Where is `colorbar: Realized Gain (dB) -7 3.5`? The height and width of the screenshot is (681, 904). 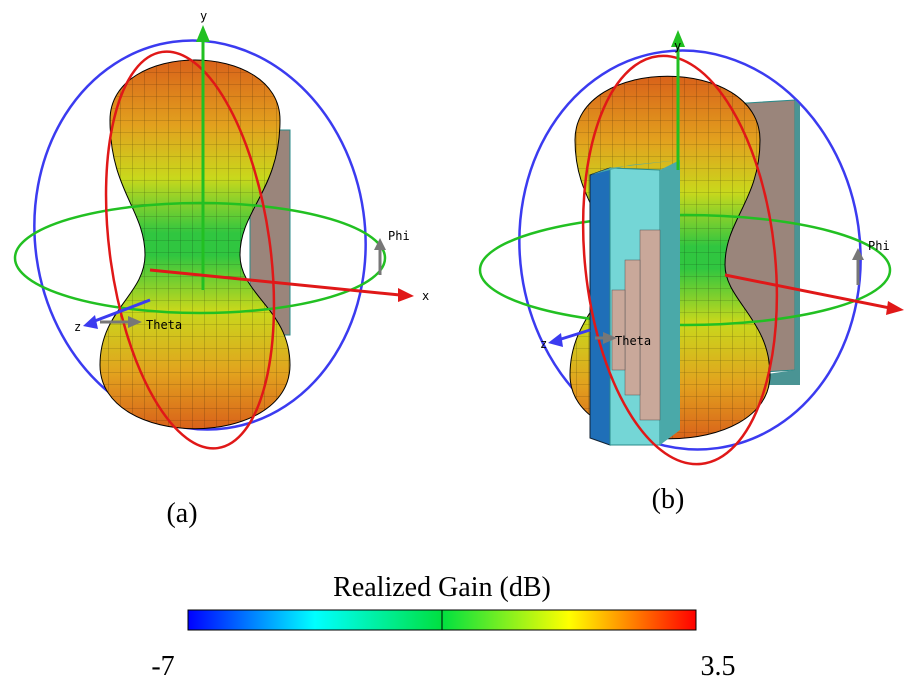
colorbar: Realized Gain (dB) -7 3.5 is located at coordinates (443, 626).